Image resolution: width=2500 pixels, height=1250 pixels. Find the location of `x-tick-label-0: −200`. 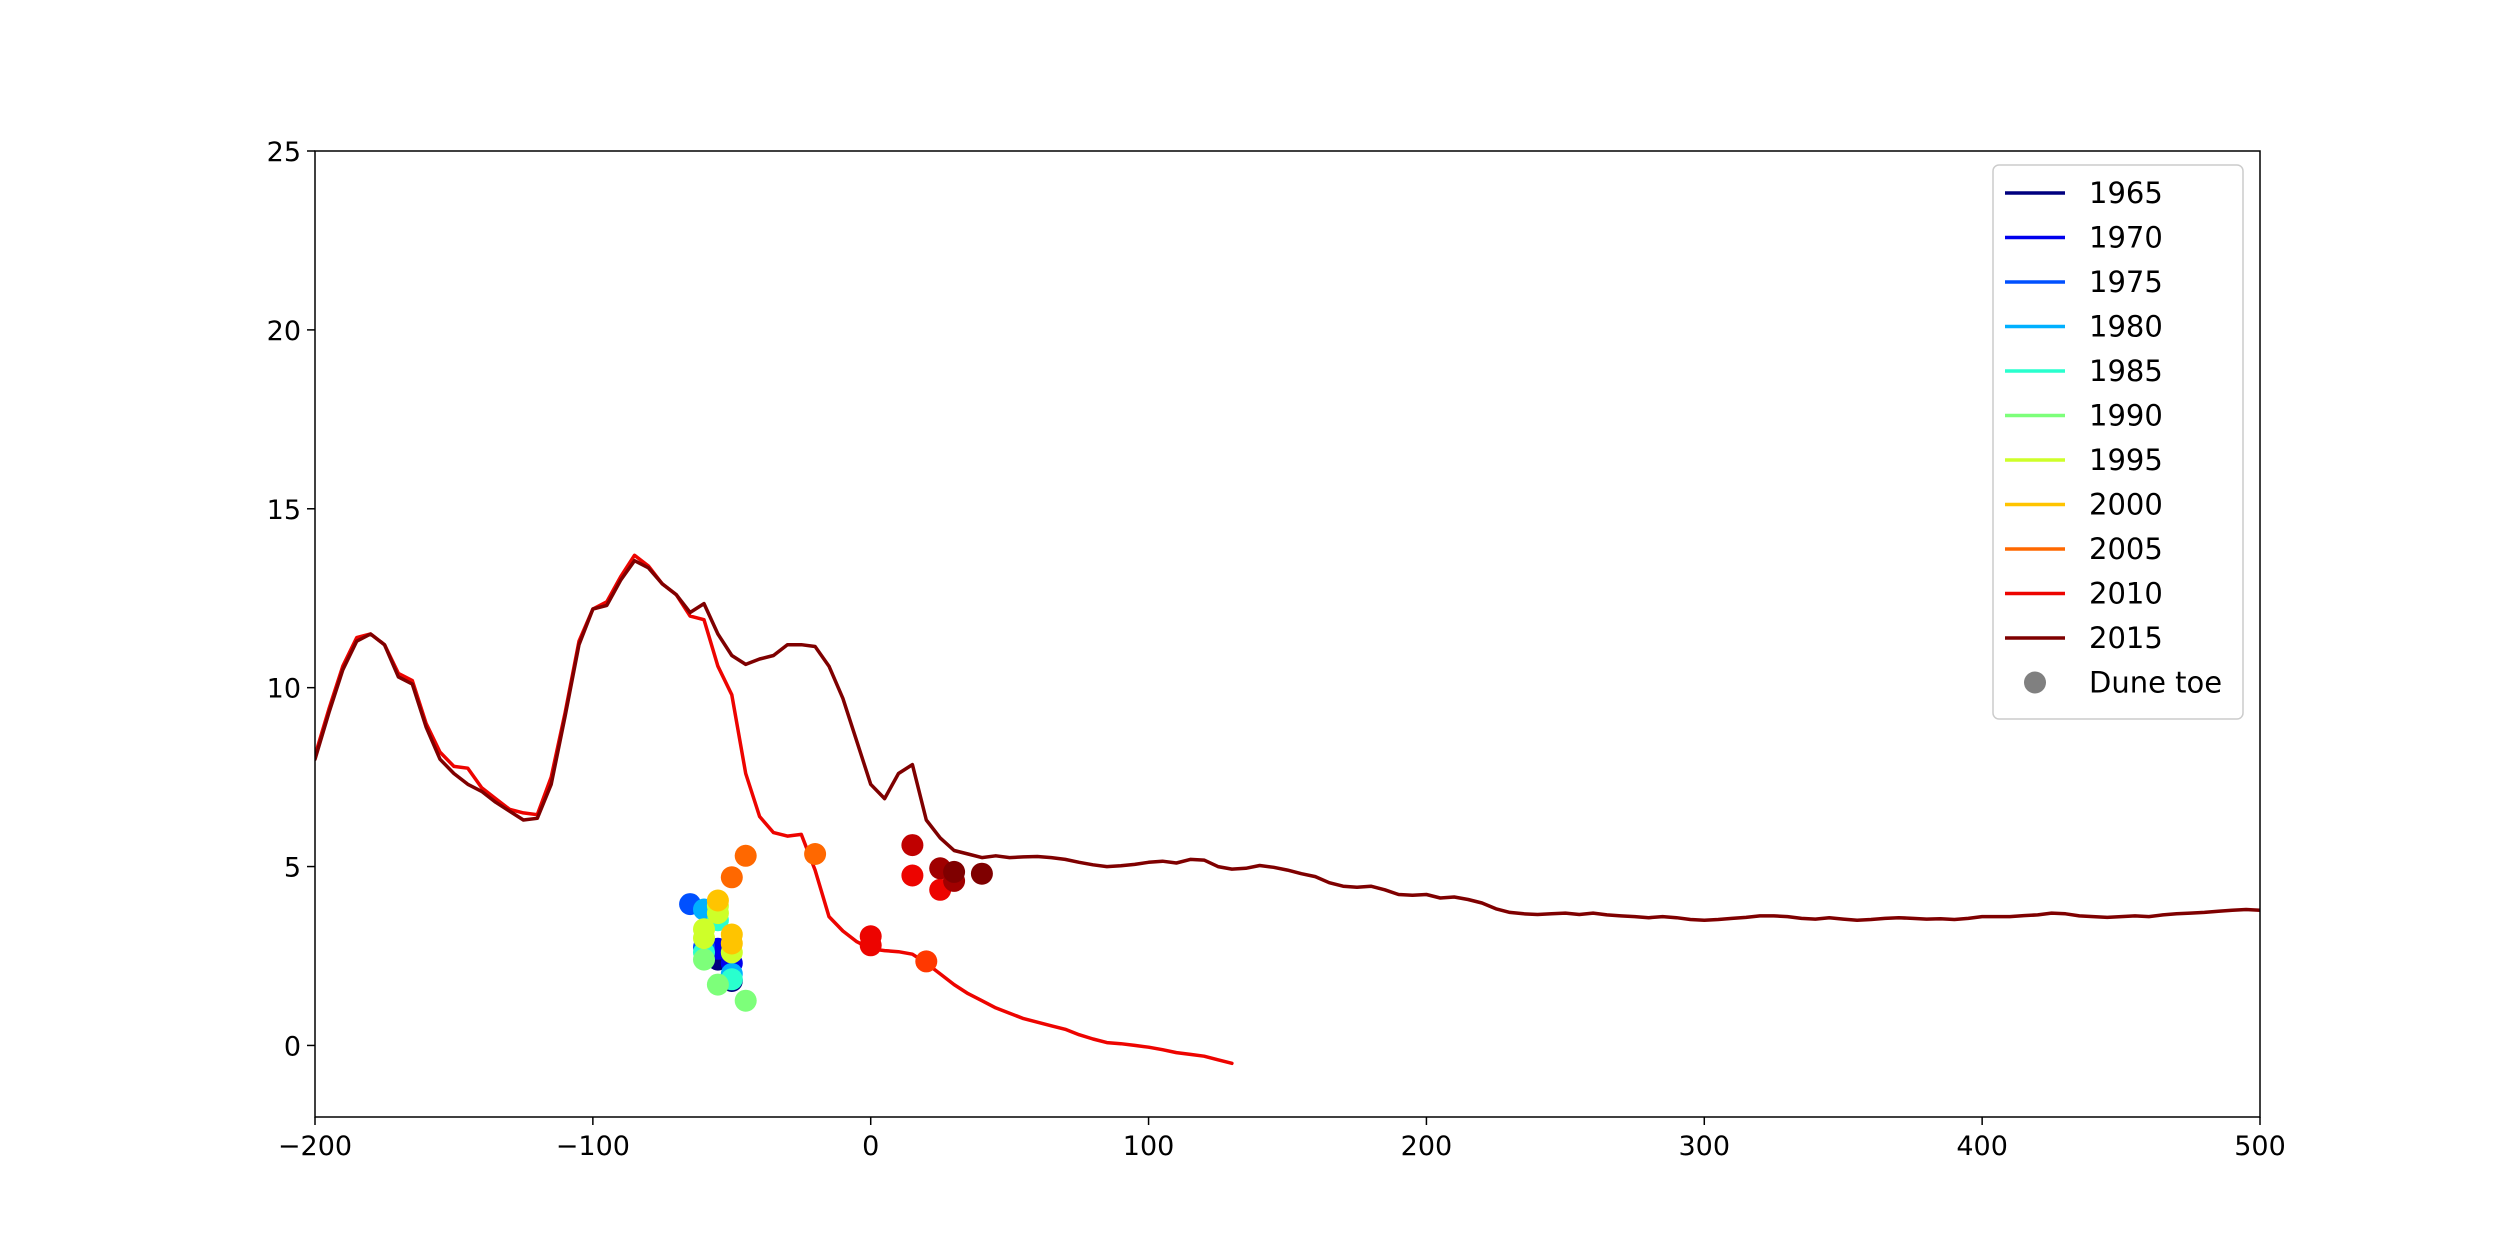

x-tick-label-0: −200 is located at coordinates (315, 1146).